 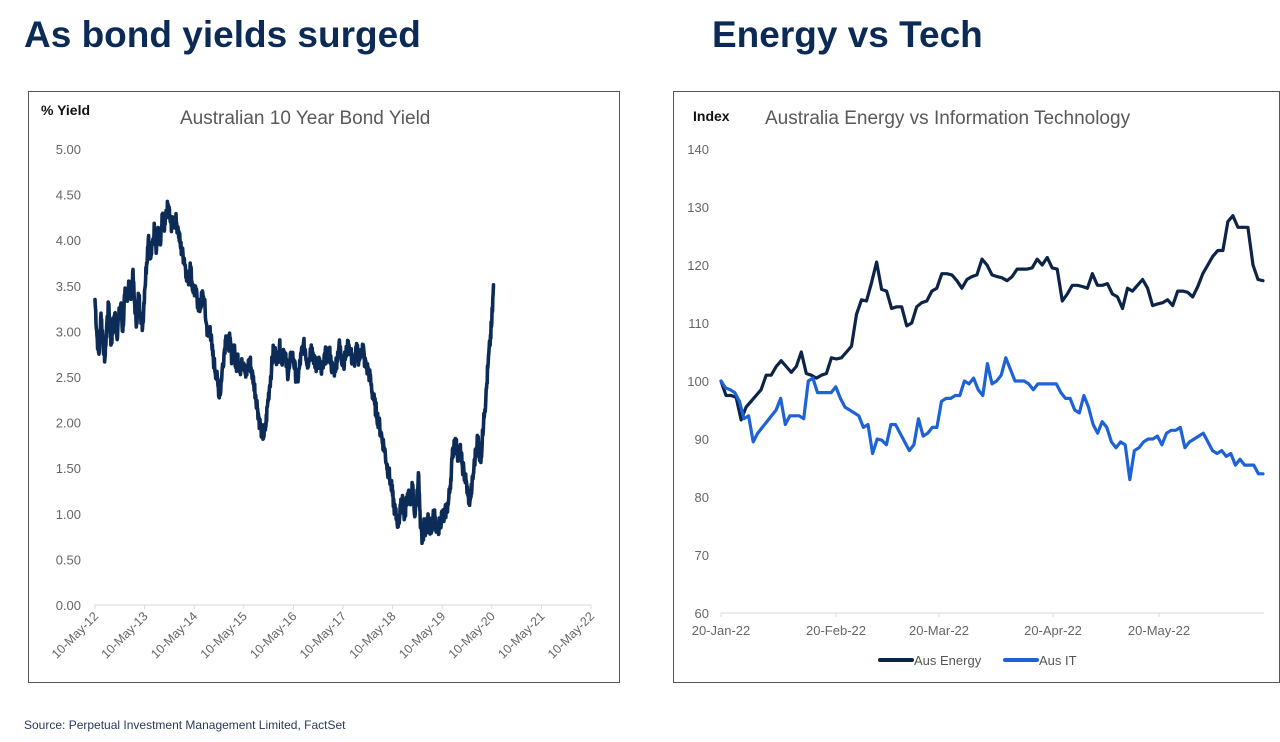 What do you see at coordinates (68, 195) in the screenshot?
I see `y-tick-label: 4.50` at bounding box center [68, 195].